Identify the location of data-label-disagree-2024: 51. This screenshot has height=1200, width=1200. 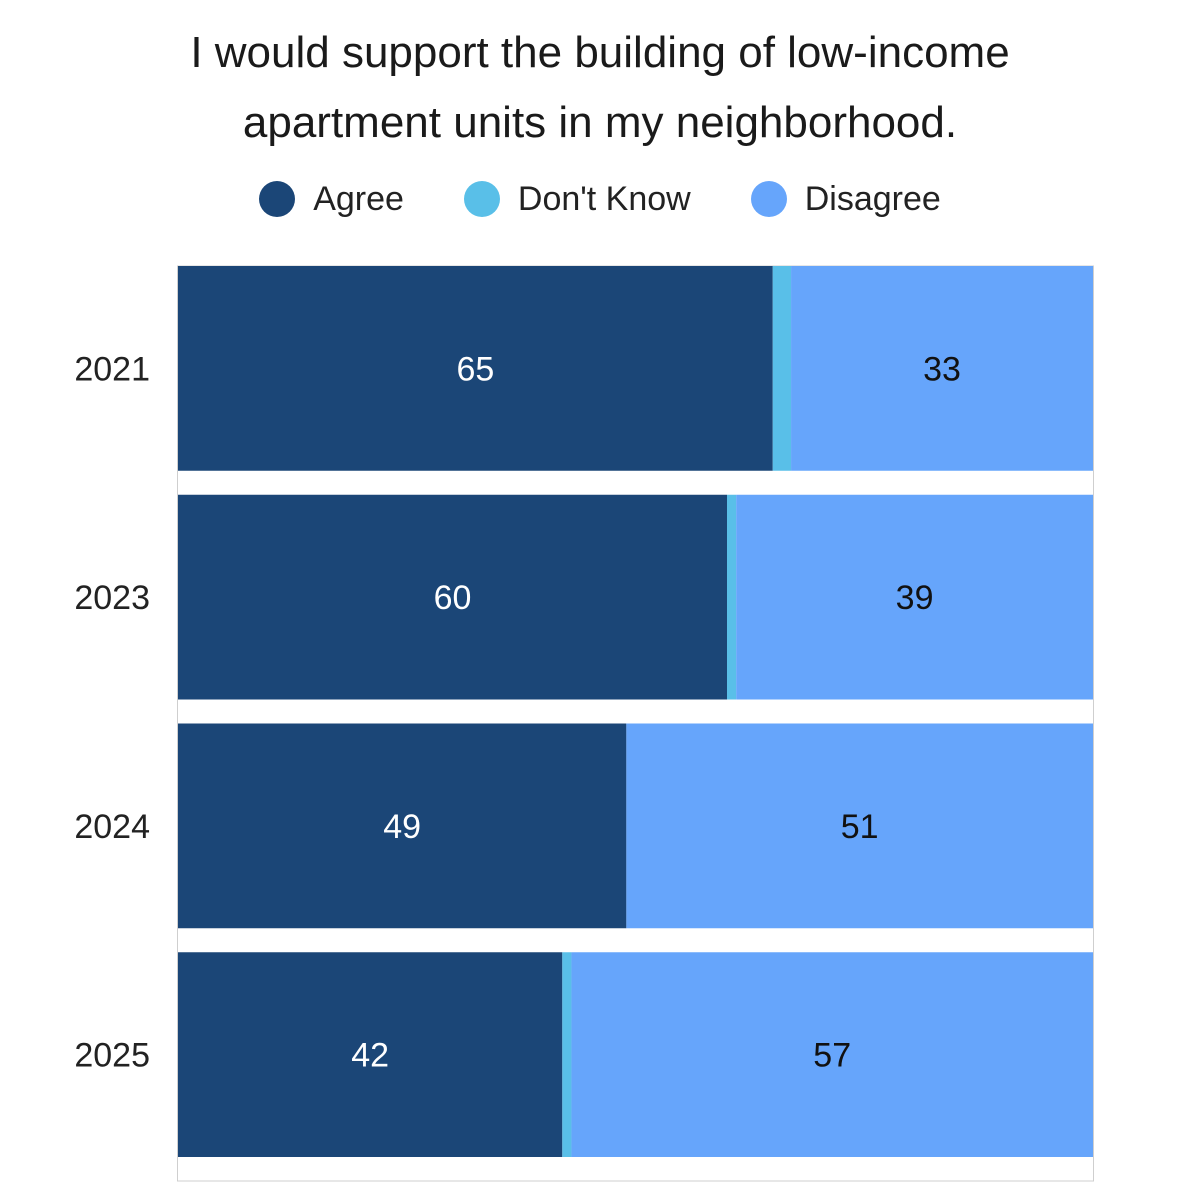
(860, 827).